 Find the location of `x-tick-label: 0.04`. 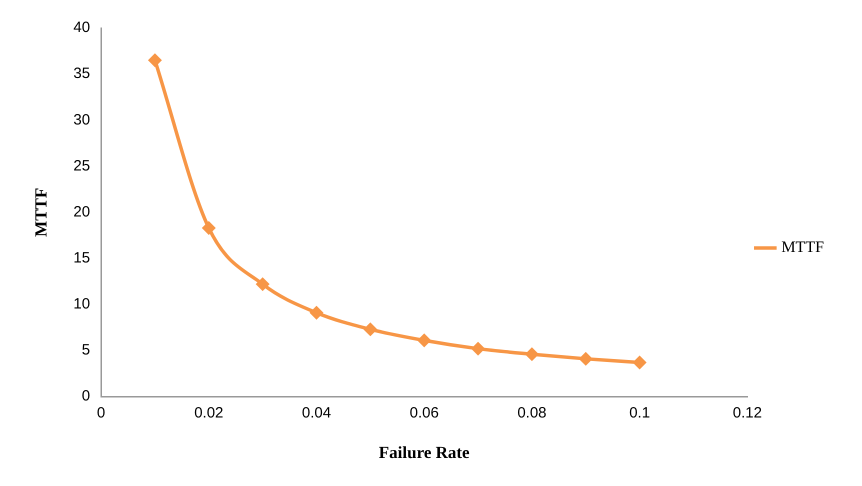

x-tick-label: 0.04 is located at coordinates (317, 413).